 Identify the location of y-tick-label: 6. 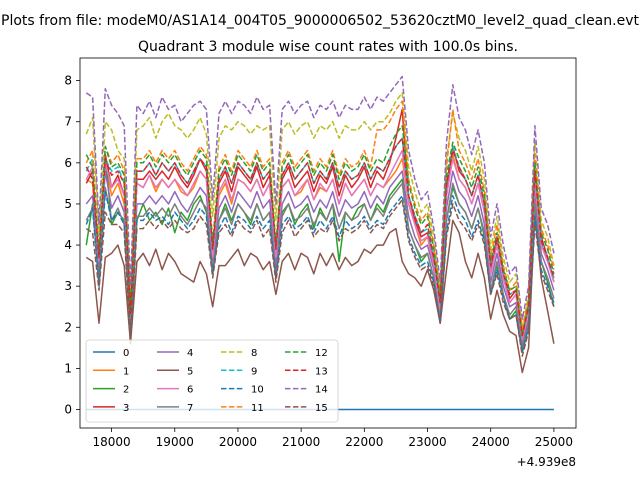
(68, 163).